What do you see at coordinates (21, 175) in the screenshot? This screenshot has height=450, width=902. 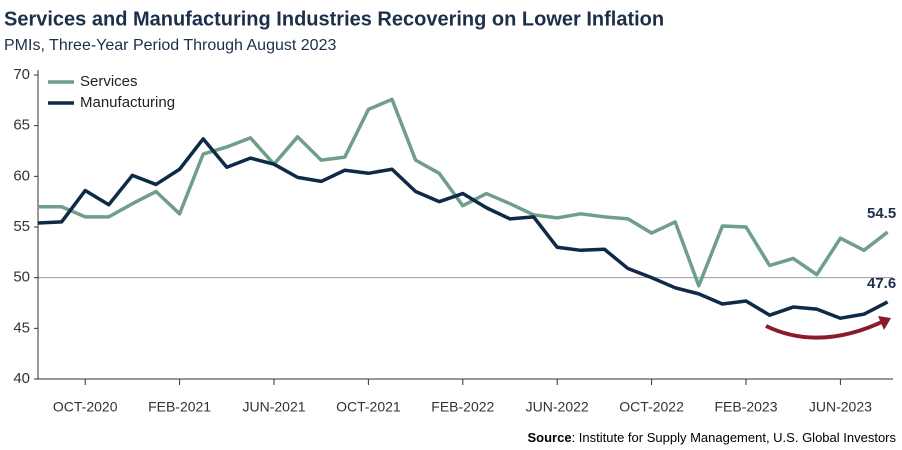 I see `y-tick-label: 60` at bounding box center [21, 175].